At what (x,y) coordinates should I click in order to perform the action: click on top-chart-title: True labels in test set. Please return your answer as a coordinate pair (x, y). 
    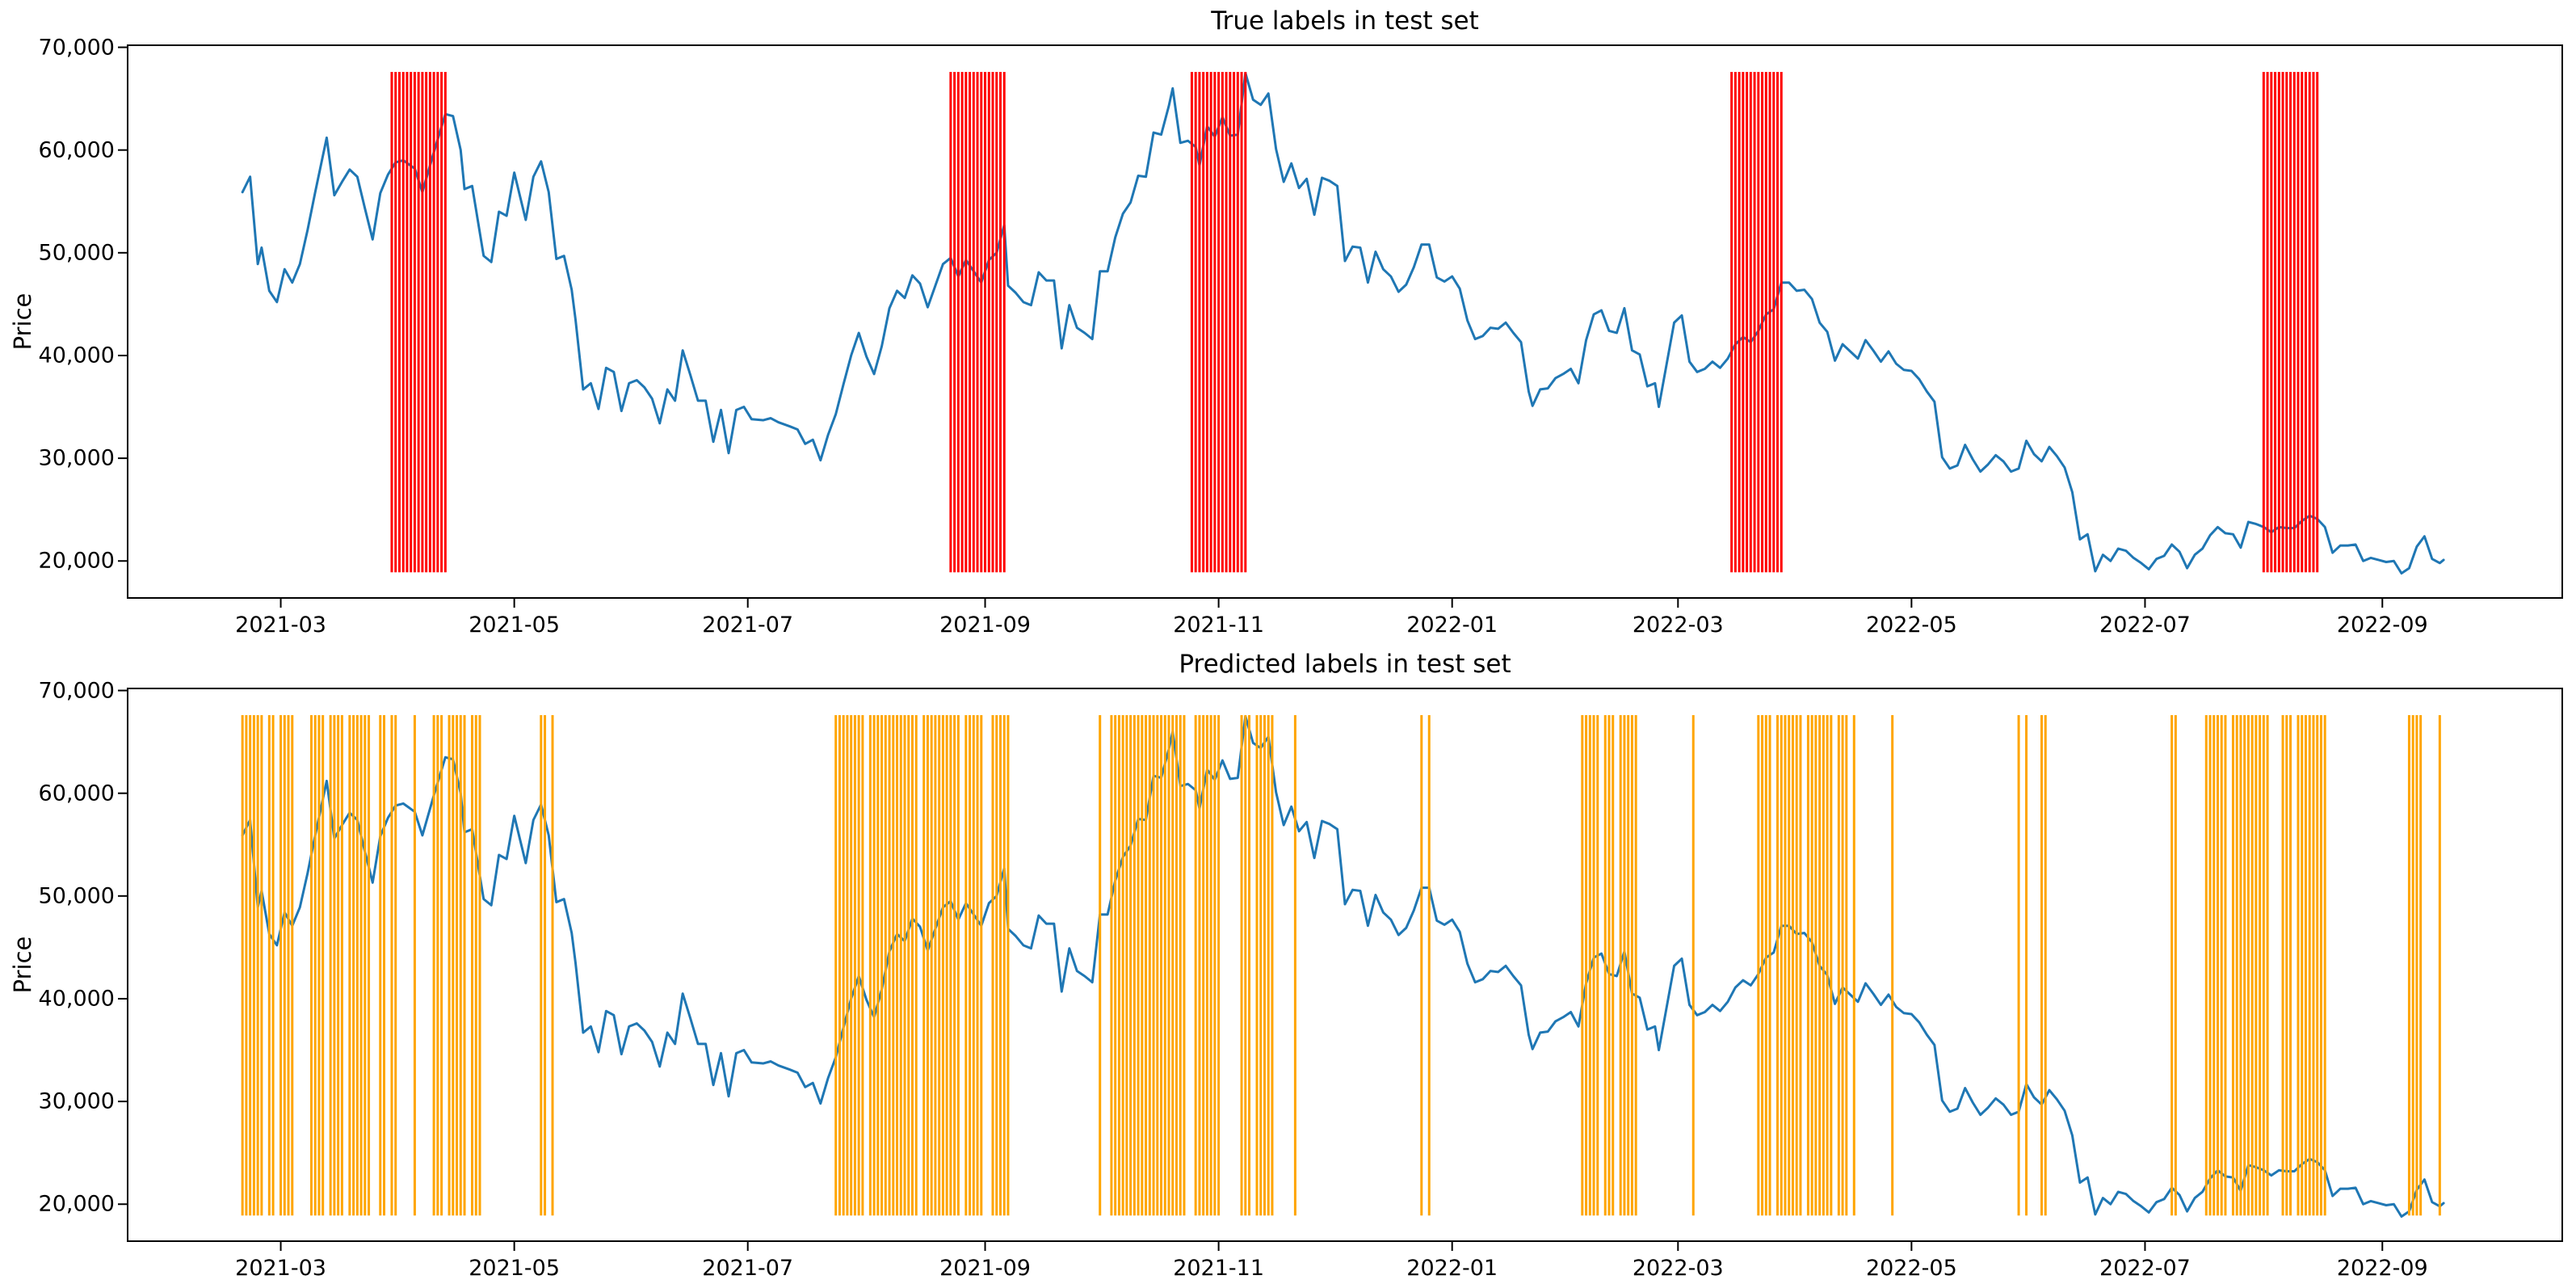
    Looking at the image, I should click on (1345, 21).